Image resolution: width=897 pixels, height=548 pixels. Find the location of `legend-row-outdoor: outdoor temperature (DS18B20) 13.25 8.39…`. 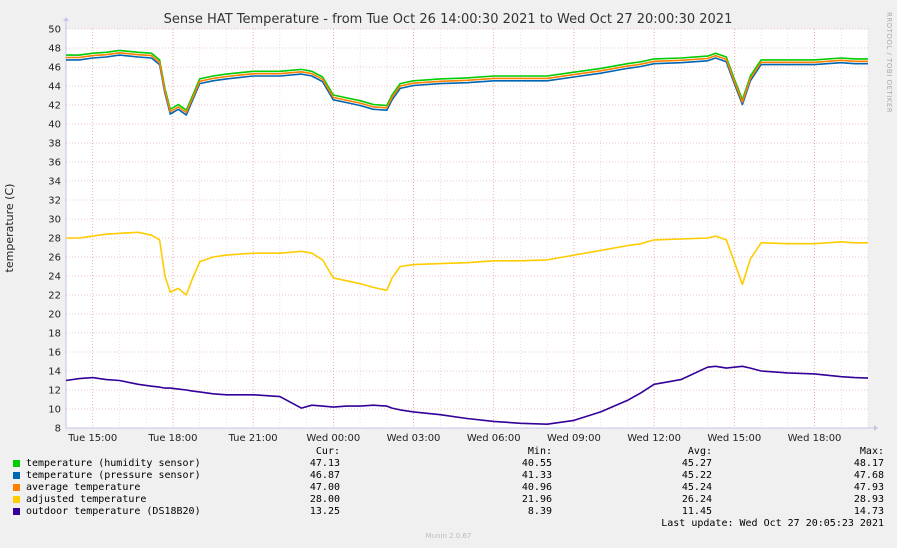

legend-row-outdoor: outdoor temperature (DS18B20) 13.25 8.39… is located at coordinates (448, 512).